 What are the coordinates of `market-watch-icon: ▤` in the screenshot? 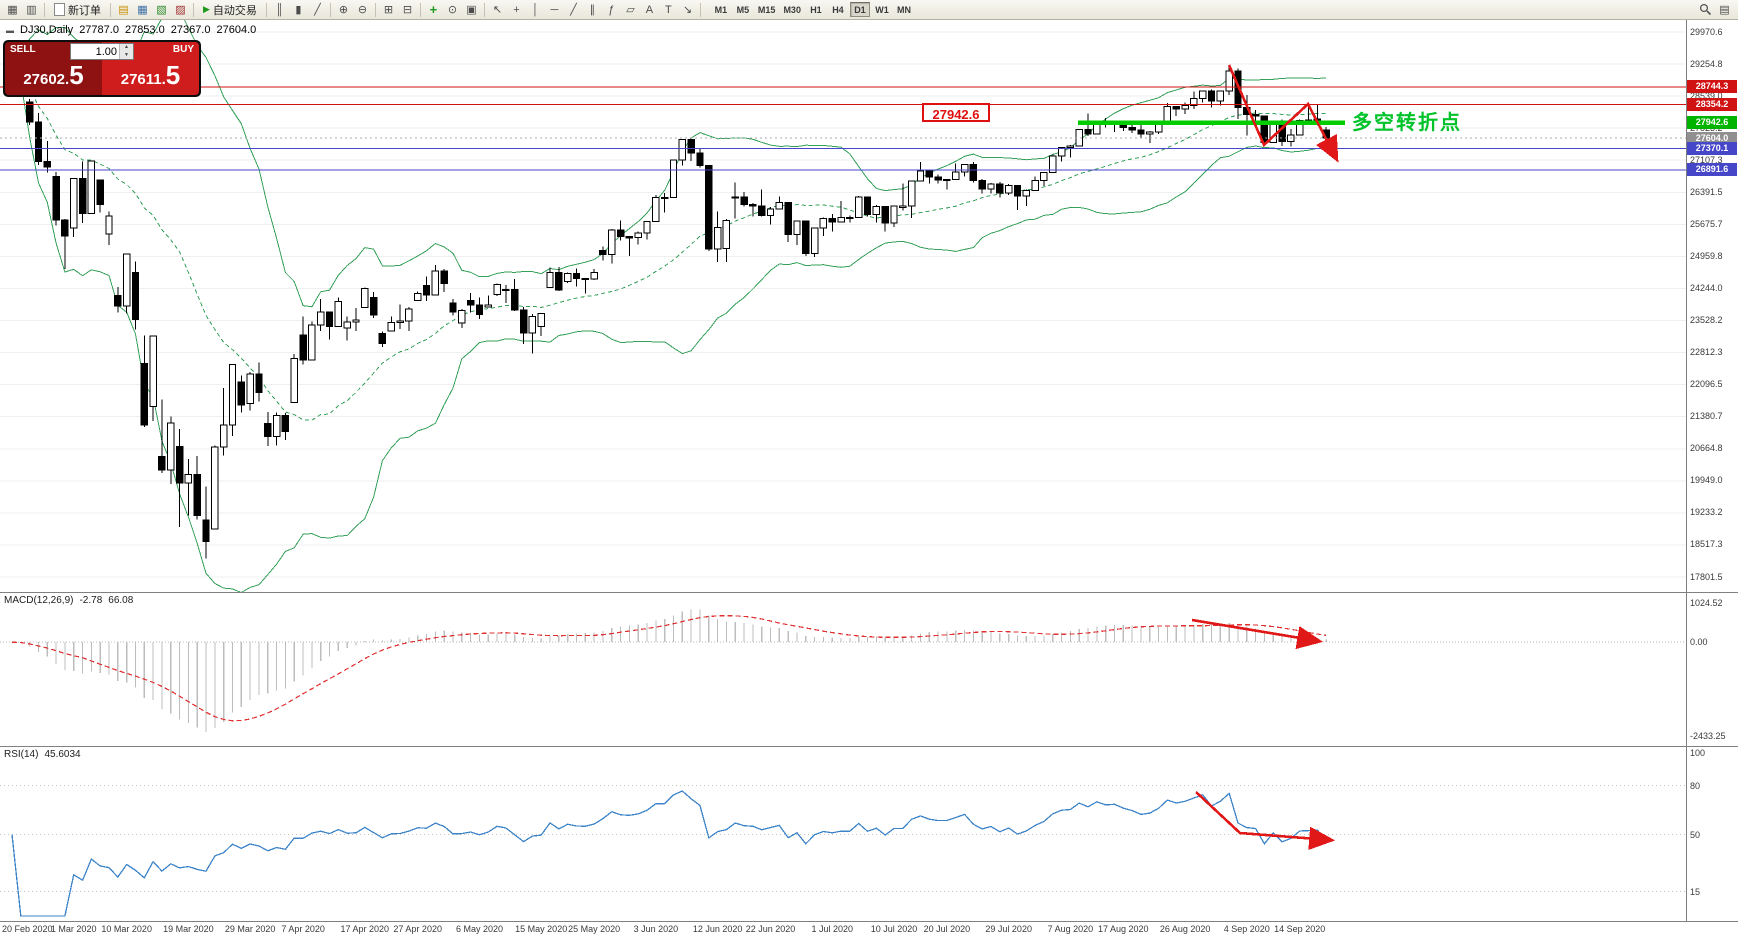 It's located at (123, 10).